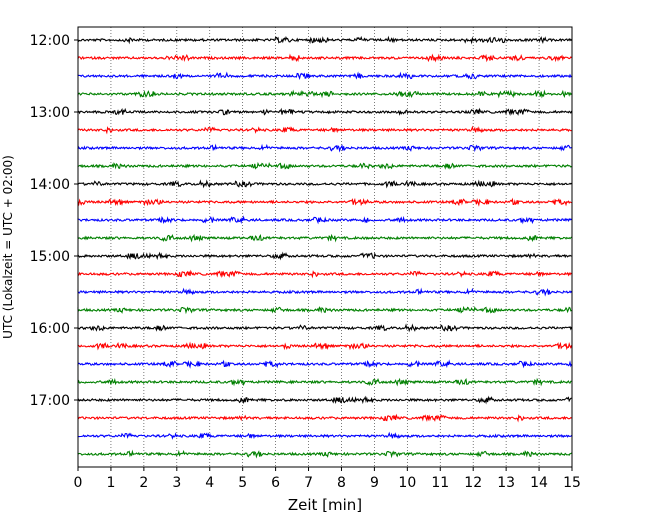  What do you see at coordinates (110, 483) in the screenshot?
I see `x-tick-label: 1` at bounding box center [110, 483].